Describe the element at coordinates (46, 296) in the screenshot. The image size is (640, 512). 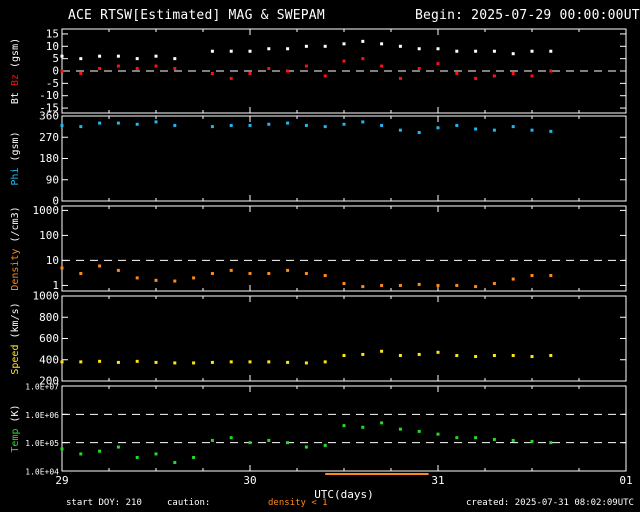
I see `speed-ytick-label: 1000` at that location.